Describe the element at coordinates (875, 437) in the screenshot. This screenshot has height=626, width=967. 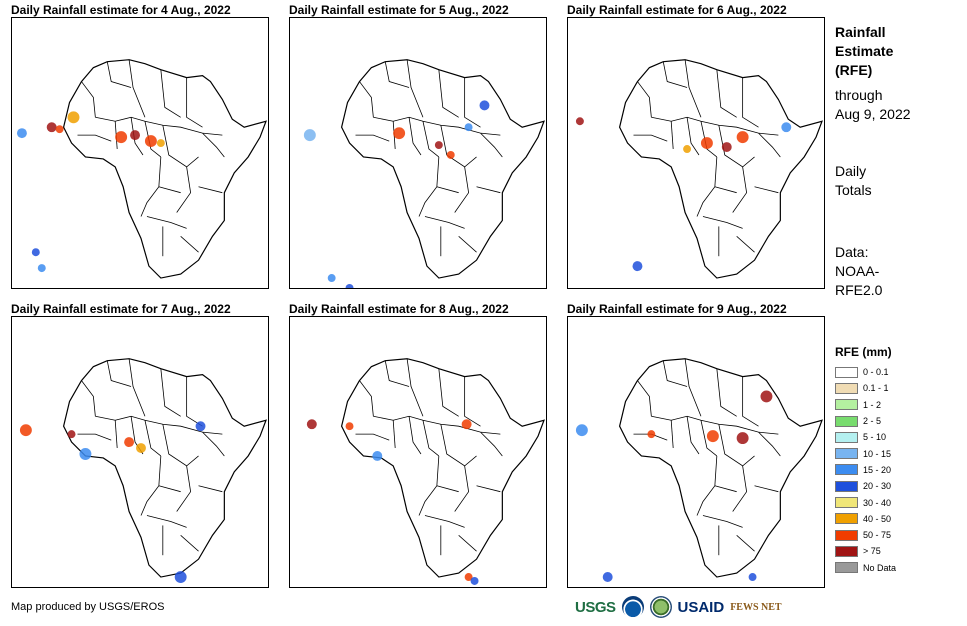
I see `legend-label: 5 - 10` at that location.